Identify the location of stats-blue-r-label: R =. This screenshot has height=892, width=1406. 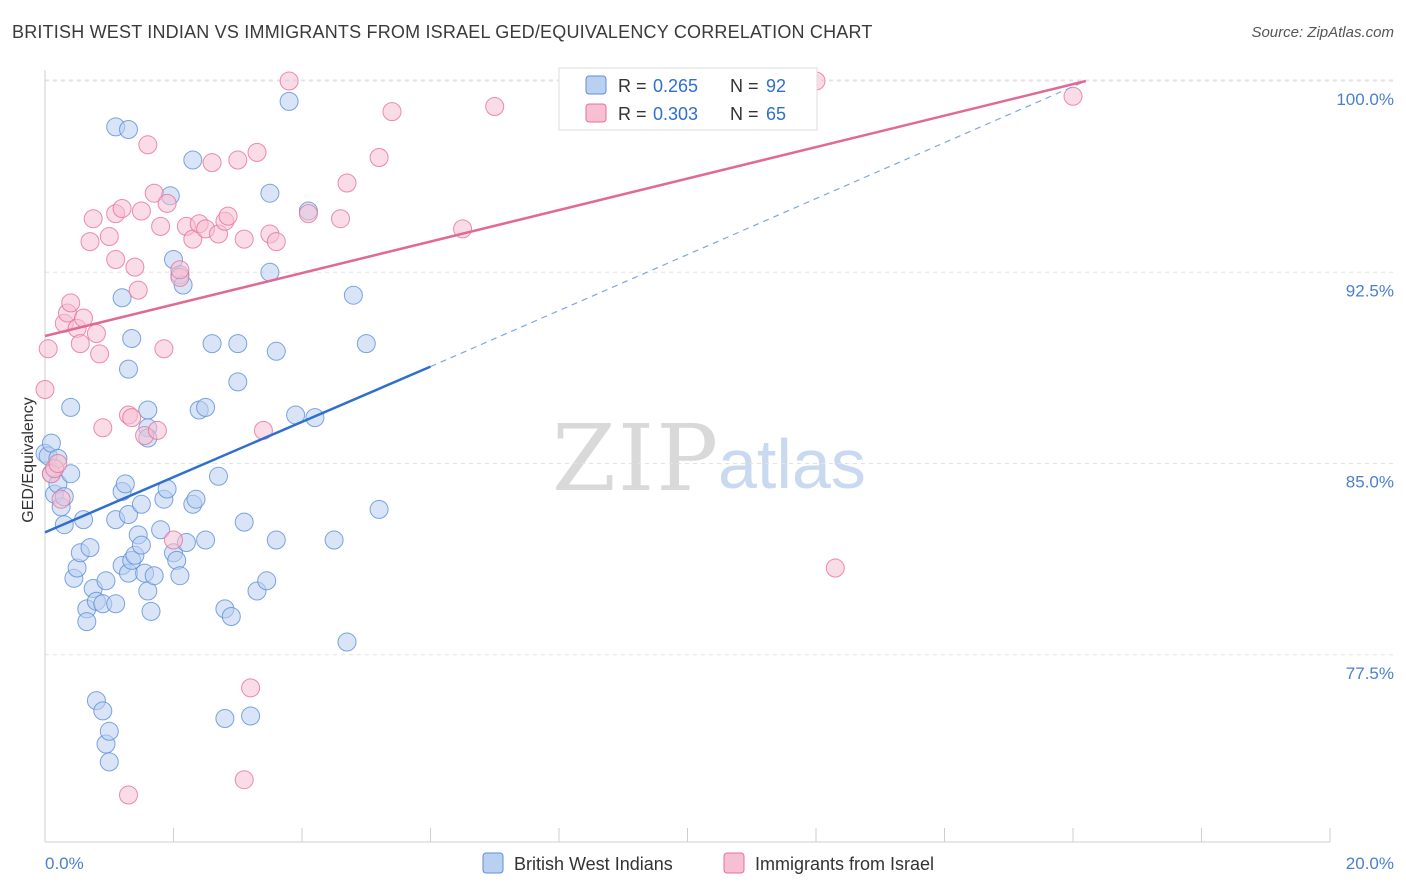
(632, 86).